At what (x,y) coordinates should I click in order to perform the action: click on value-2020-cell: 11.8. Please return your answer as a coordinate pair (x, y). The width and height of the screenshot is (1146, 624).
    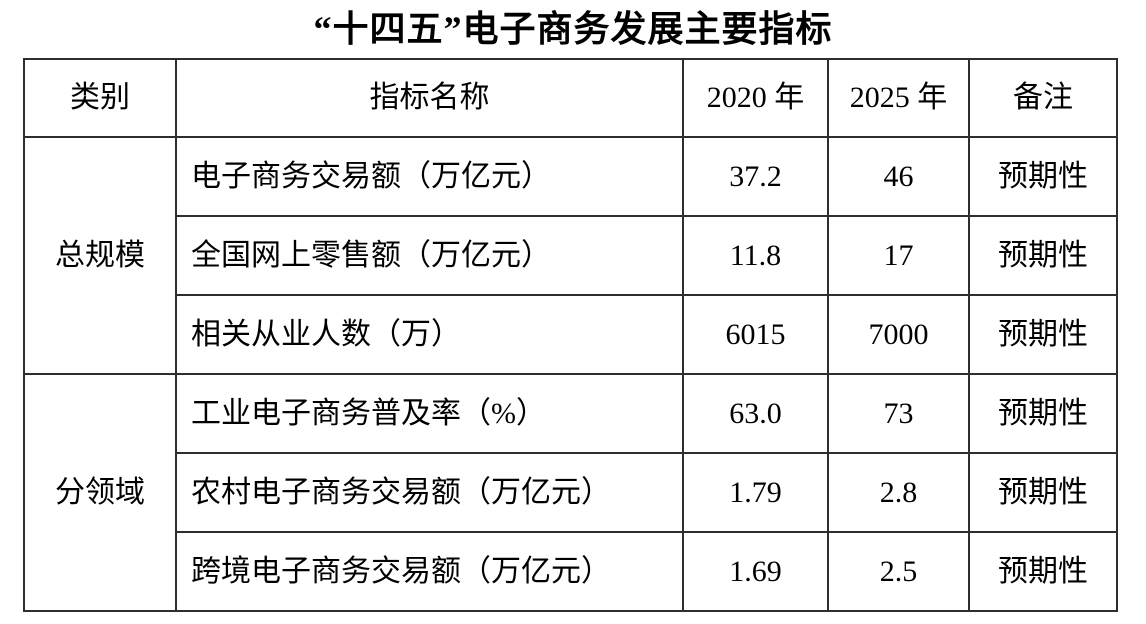
    Looking at the image, I should click on (755, 255).